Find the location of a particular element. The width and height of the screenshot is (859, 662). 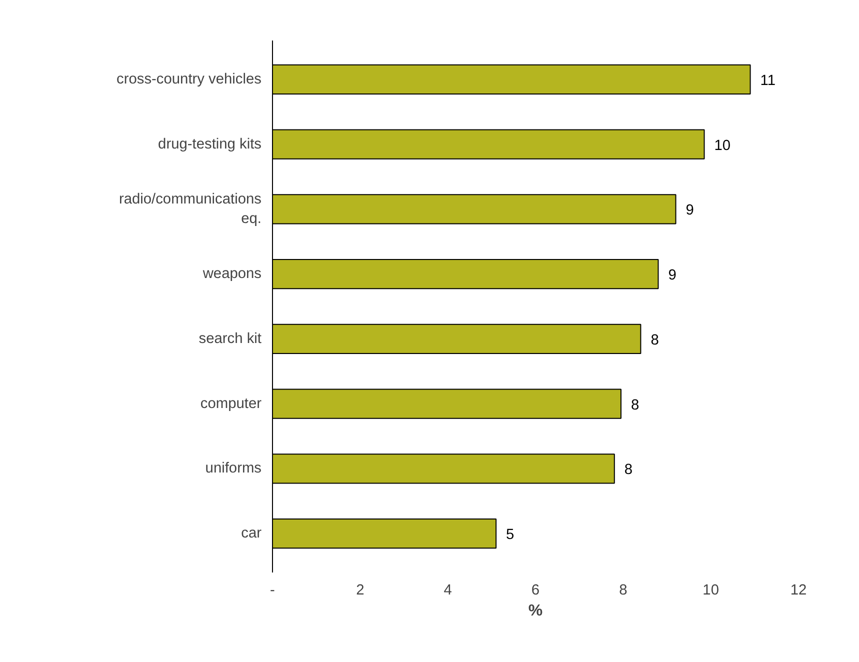

y-tick-label: search kit is located at coordinates (230, 338).